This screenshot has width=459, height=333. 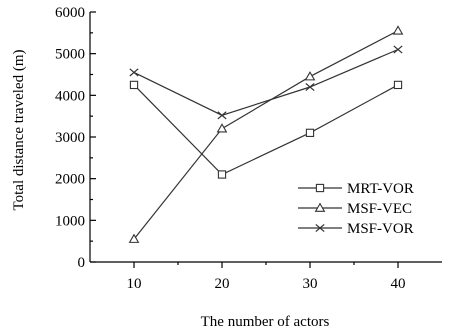 I want to click on series-line-msf-vor, so click(x=266, y=82).